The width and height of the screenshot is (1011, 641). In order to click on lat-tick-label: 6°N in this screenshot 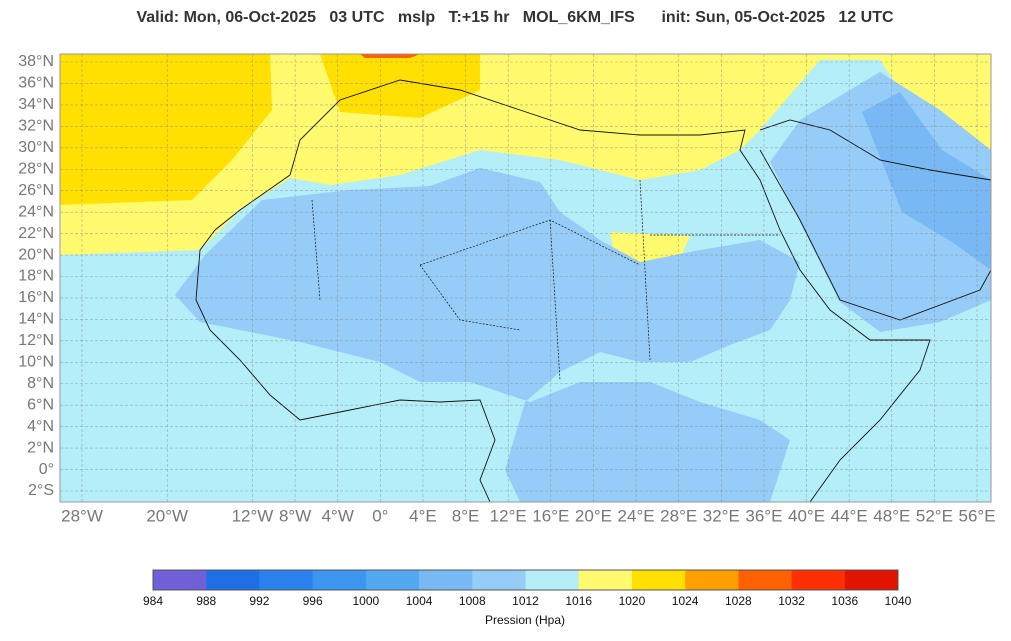, I will do `click(40, 404)`.